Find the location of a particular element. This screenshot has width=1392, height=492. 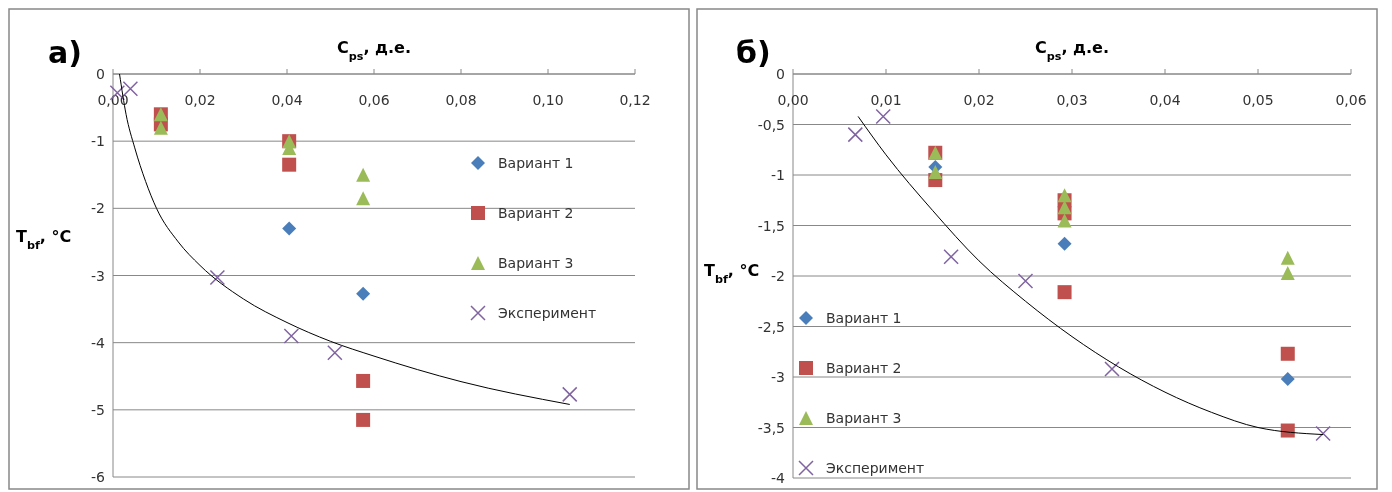

y-tick-label: -1,5 is located at coordinates (771, 225).